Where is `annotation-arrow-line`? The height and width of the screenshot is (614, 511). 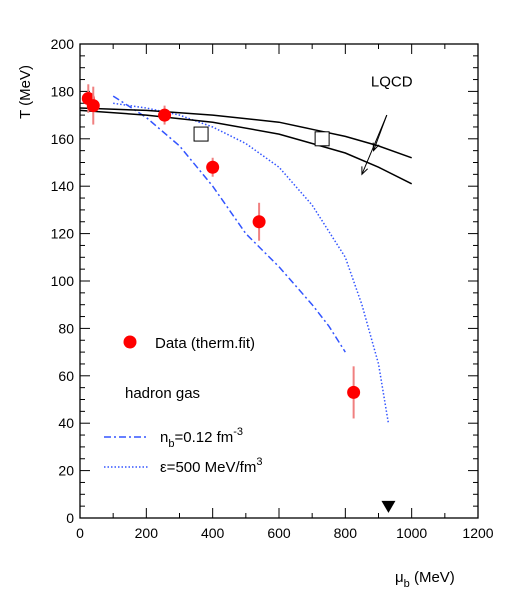
annotation-arrow-line is located at coordinates (374, 144).